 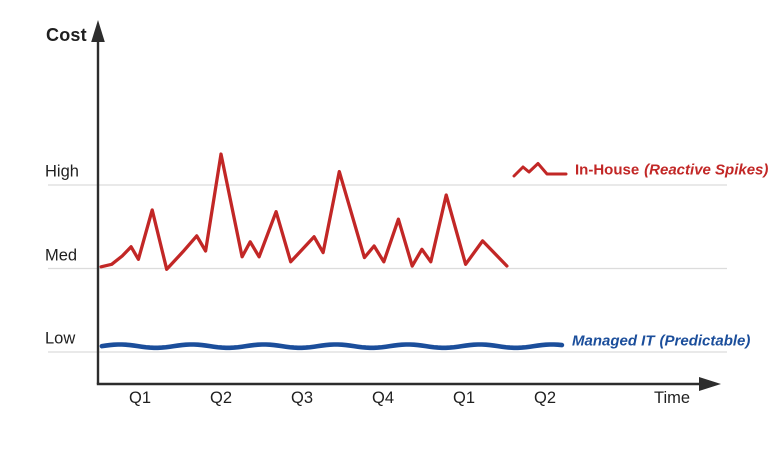 I want to click on legend-managed-it: Managed IT (Predictable), so click(x=661, y=341).